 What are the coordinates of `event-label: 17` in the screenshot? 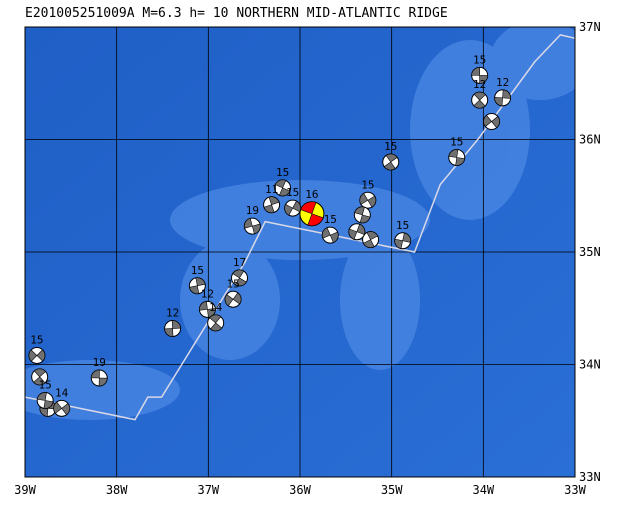 It's located at (239, 262).